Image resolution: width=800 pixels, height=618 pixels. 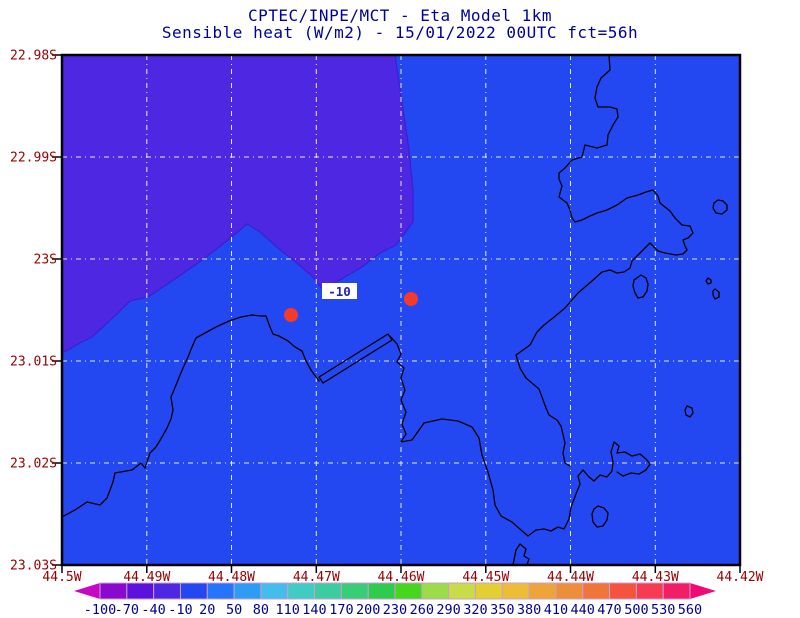 I want to click on x-axis-label-1: 44.49W, so click(x=146, y=577).